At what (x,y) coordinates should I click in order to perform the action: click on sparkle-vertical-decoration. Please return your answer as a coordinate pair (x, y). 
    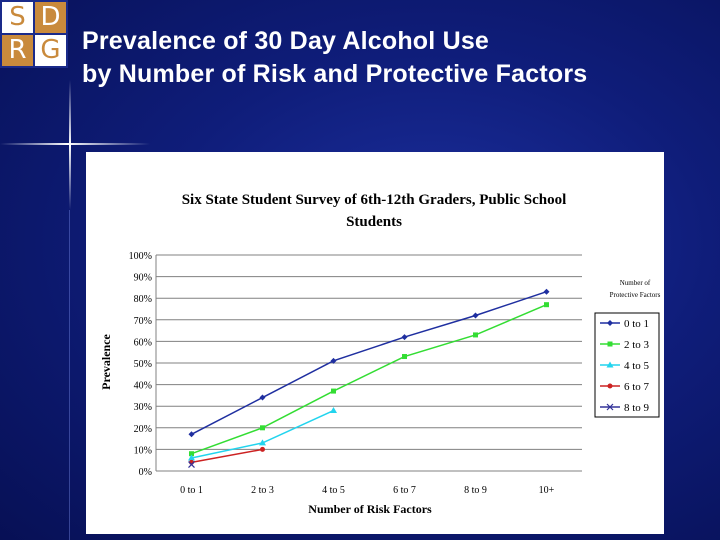
    Looking at the image, I should click on (70, 145).